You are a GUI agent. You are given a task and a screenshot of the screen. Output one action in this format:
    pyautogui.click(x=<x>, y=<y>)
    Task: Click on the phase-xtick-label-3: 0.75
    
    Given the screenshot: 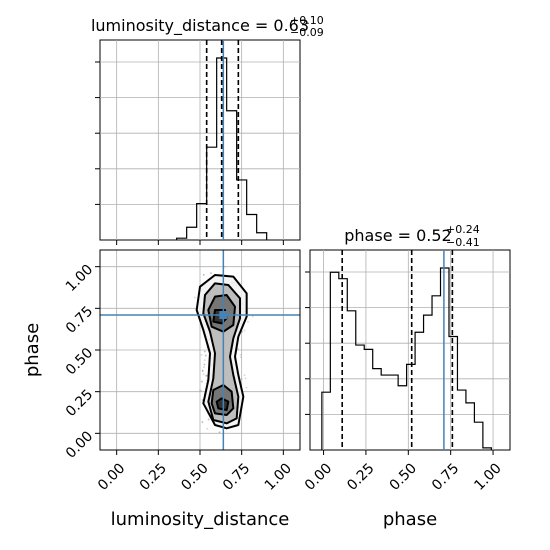 What is the action you would take?
    pyautogui.click(x=445, y=476)
    